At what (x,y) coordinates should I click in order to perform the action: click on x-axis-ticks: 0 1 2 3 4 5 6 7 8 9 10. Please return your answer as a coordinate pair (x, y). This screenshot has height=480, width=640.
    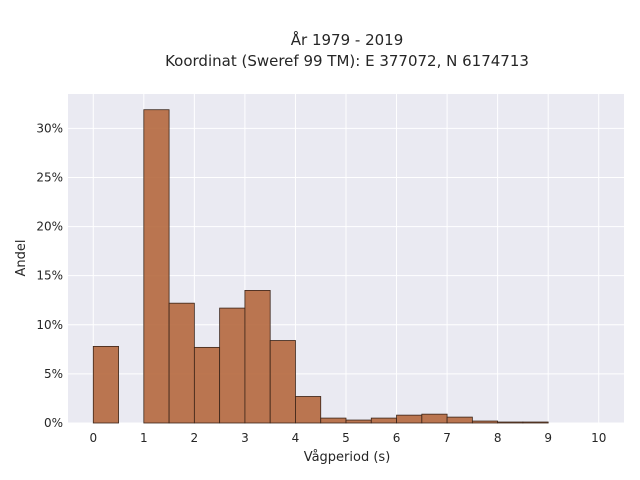
    Looking at the image, I should click on (347, 438).